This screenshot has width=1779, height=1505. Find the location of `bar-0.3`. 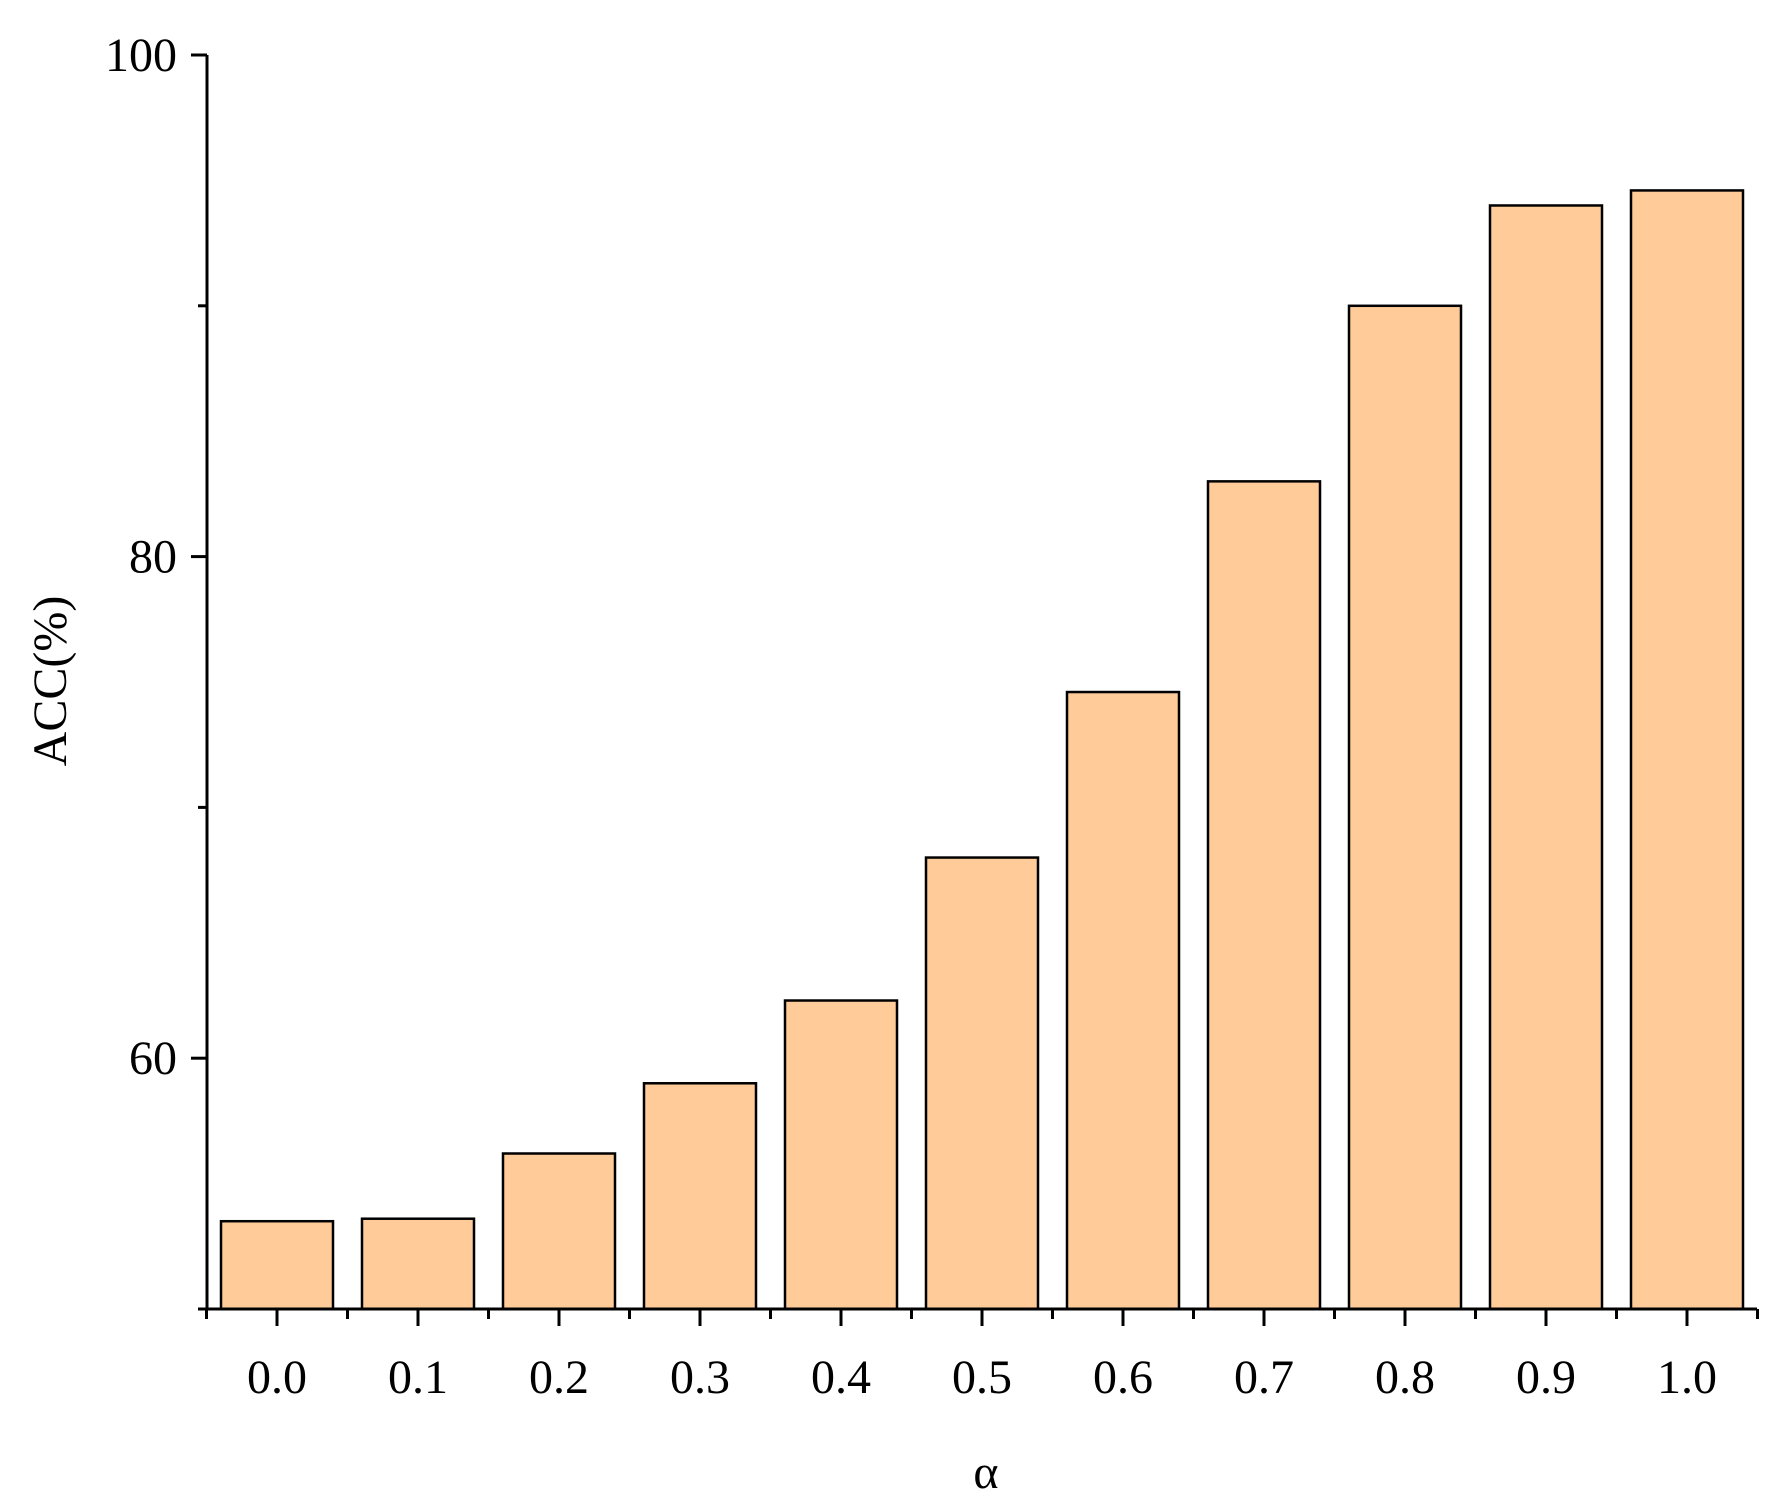

bar-0.3 is located at coordinates (700, 1196).